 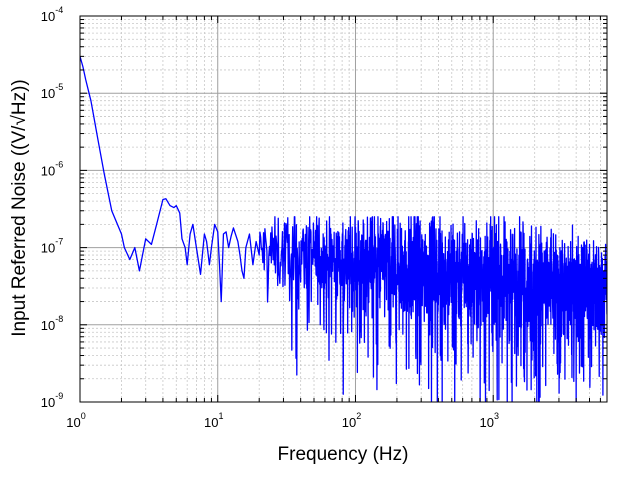 I want to click on x-tick-exponent: 3, so click(x=496, y=416).